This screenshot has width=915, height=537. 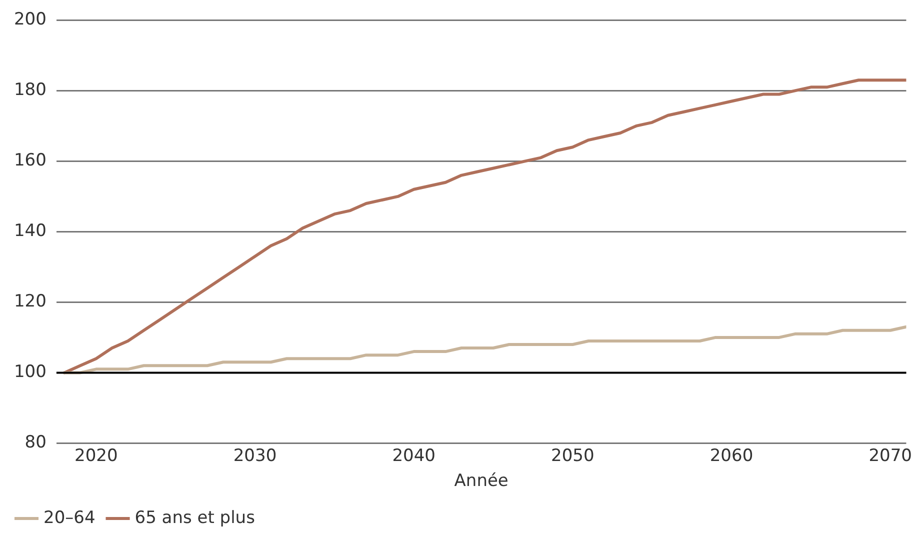 I want to click on y-tick-label: 100, so click(x=30, y=372).